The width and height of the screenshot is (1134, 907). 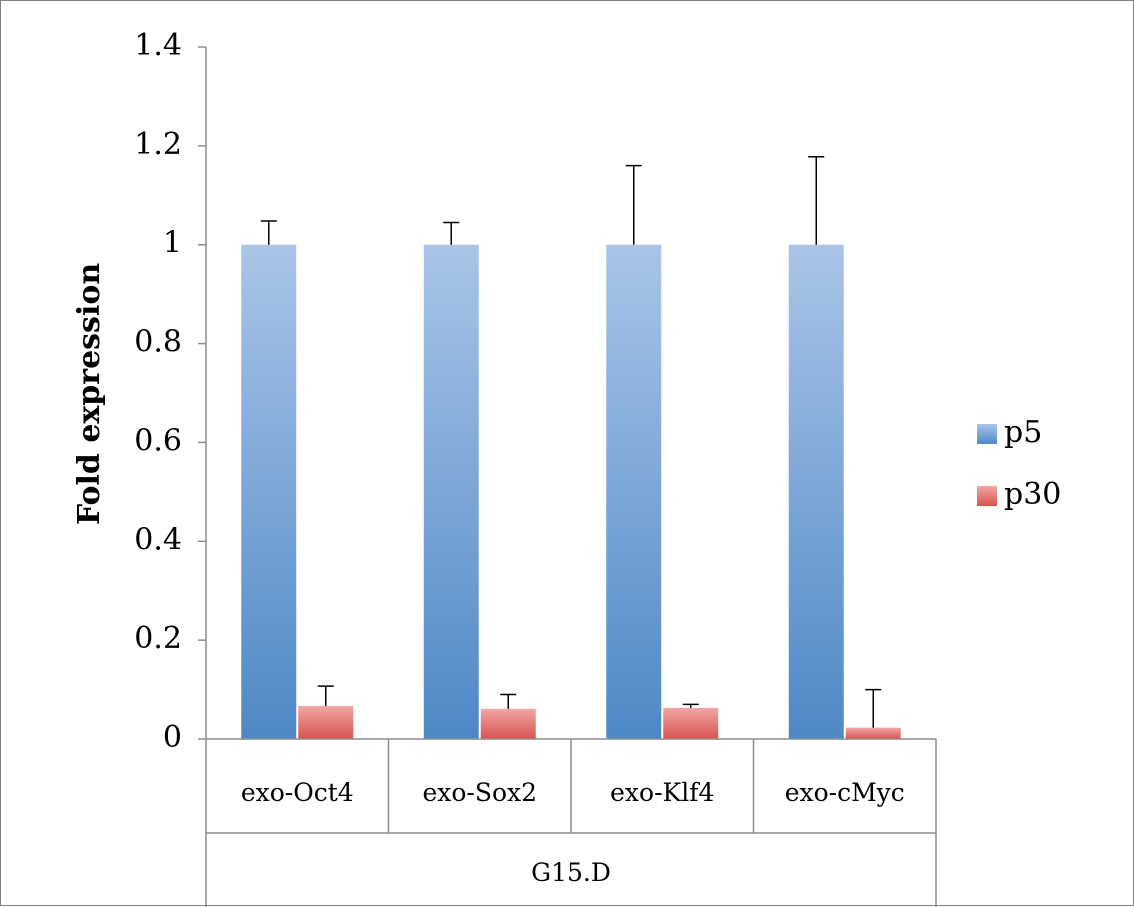 I want to click on bar-p30-exo-Klf4, so click(x=691, y=723).